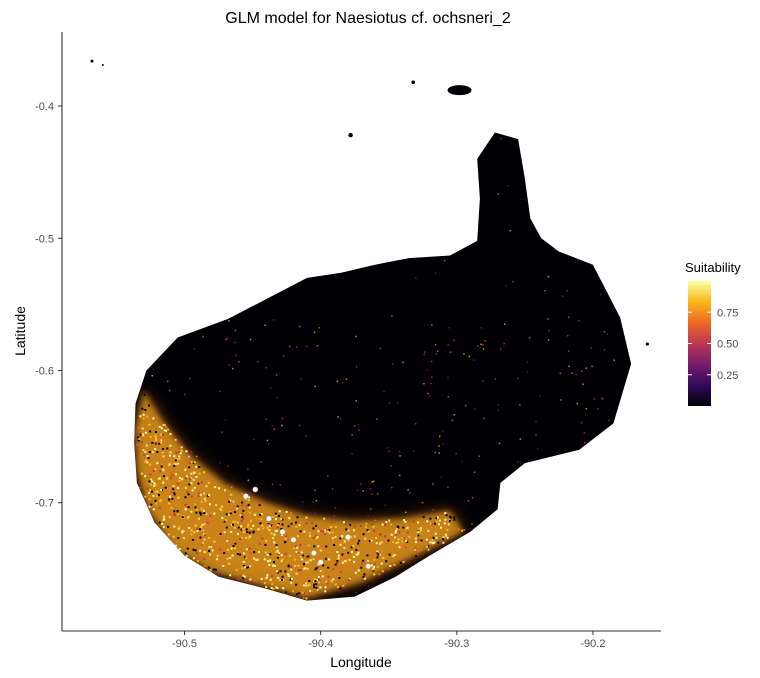  I want to click on x-tick-label: -90.2, so click(592, 644).